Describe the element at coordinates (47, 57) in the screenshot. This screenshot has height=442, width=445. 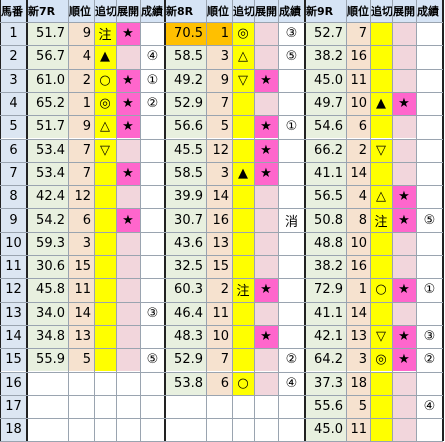
I see `race7-odds-cell: 56.7` at that location.